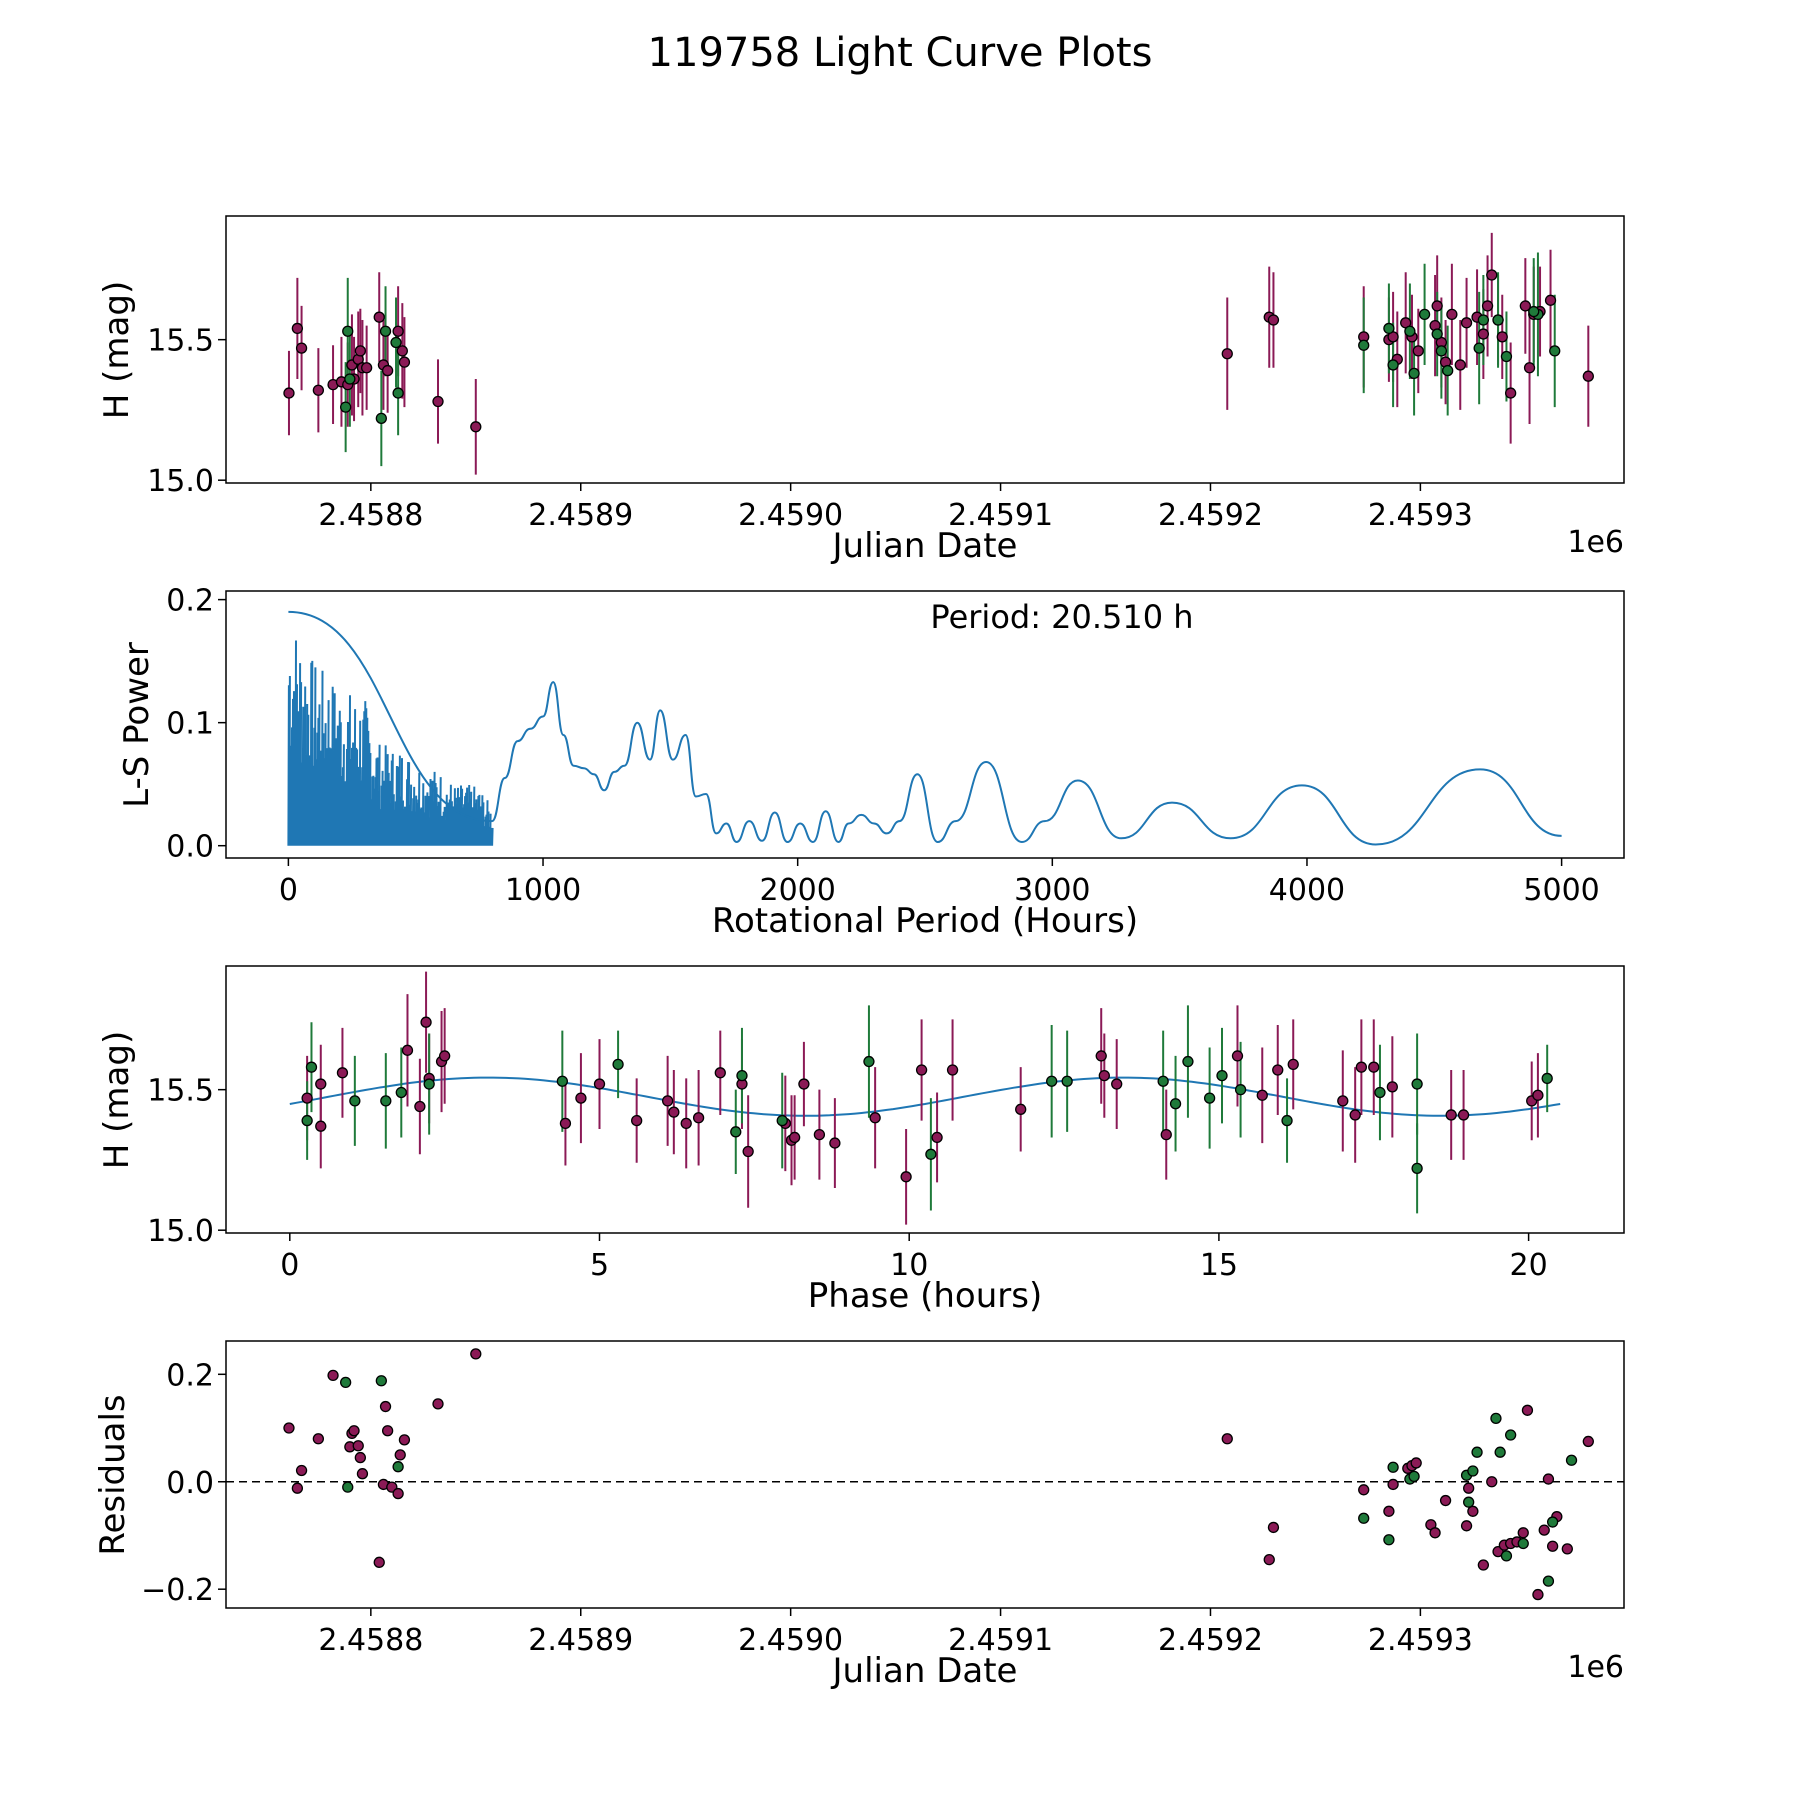 The height and width of the screenshot is (1800, 1800). I want to click on periodogram-xtick-label: 1000, so click(543, 890).